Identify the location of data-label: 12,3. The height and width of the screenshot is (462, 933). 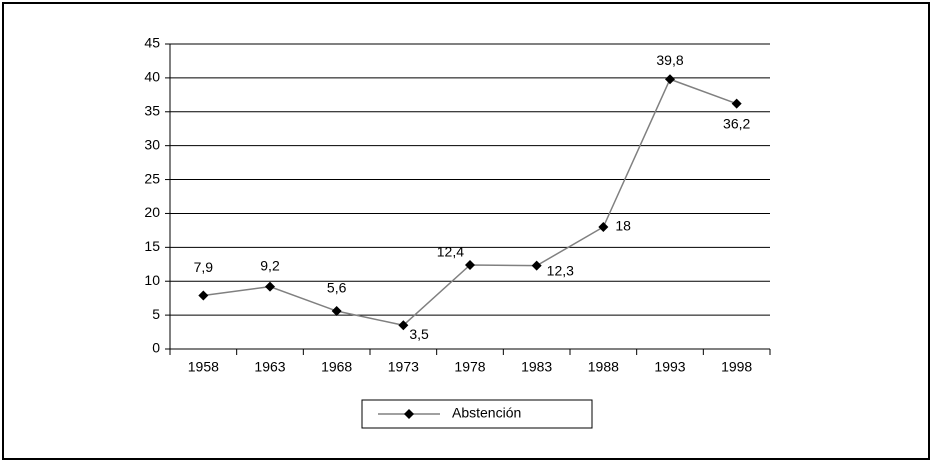
(560, 270).